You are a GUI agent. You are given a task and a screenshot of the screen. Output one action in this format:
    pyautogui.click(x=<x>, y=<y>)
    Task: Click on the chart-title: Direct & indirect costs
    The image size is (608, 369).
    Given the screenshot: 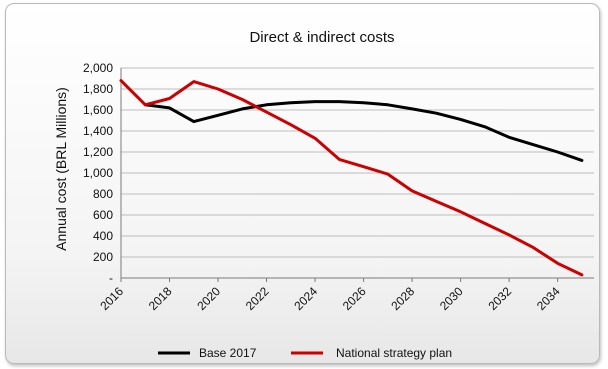 What is the action you would take?
    pyautogui.click(x=321, y=37)
    